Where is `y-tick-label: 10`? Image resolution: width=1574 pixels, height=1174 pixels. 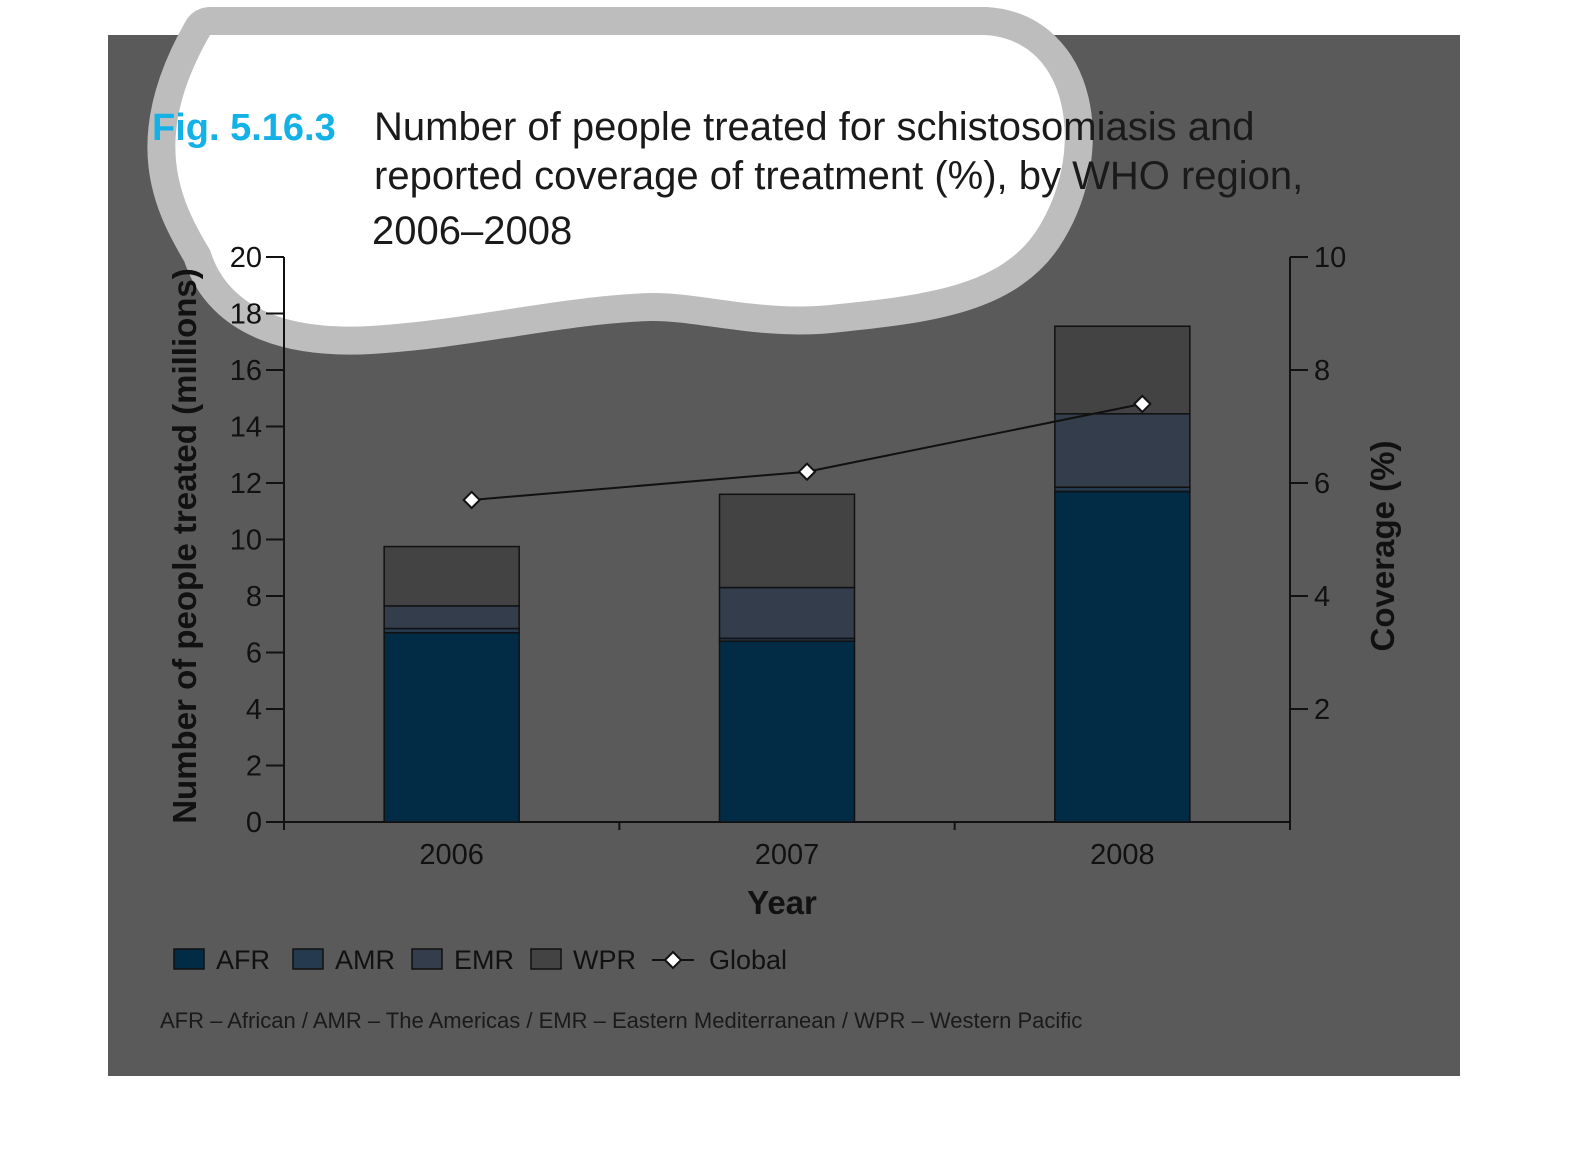
y-tick-label: 10 is located at coordinates (246, 541).